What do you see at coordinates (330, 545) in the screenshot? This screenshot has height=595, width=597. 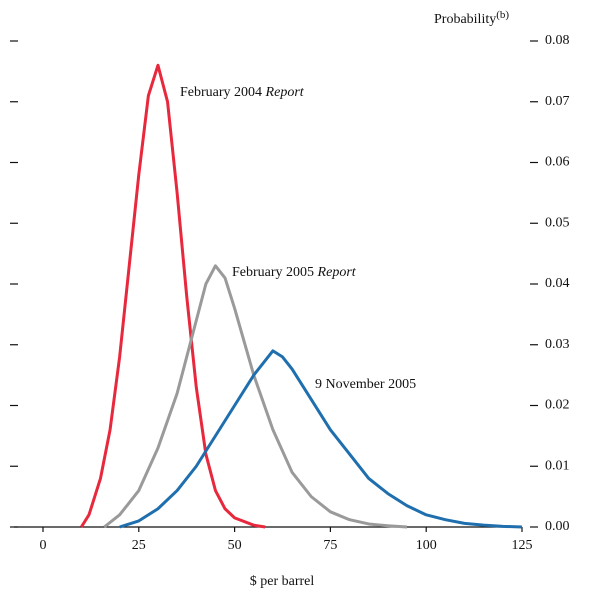 I see `x-tick-label: 75` at bounding box center [330, 545].